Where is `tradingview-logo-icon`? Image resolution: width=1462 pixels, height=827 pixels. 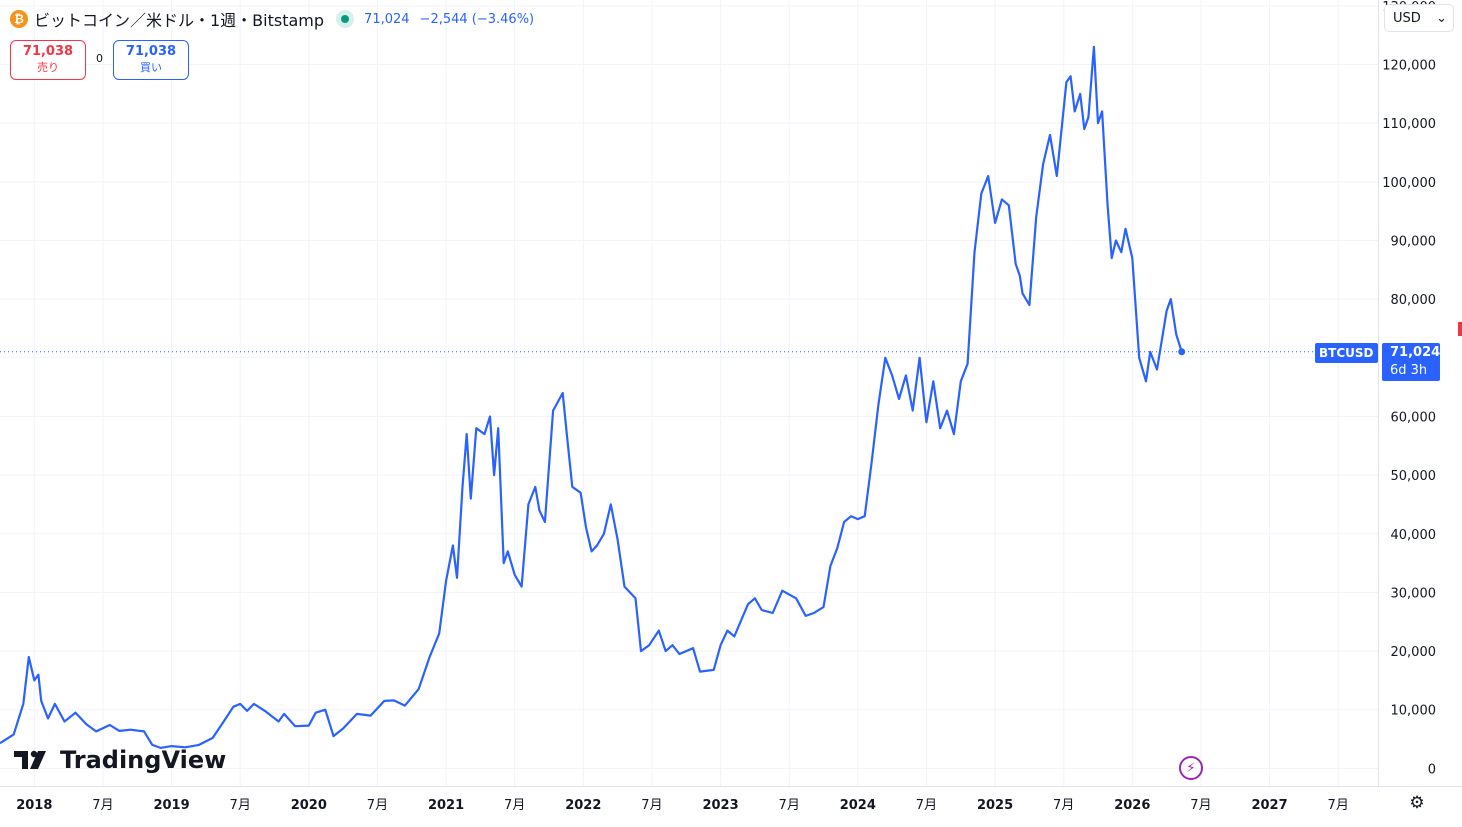
tradingview-logo-icon is located at coordinates (30, 759).